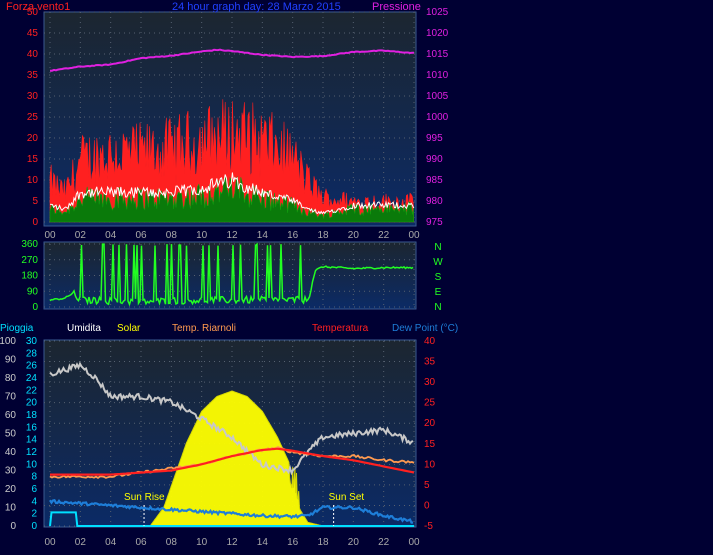  Describe the element at coordinates (32, 353) in the screenshot. I see `rain-tick-label: 28` at that location.